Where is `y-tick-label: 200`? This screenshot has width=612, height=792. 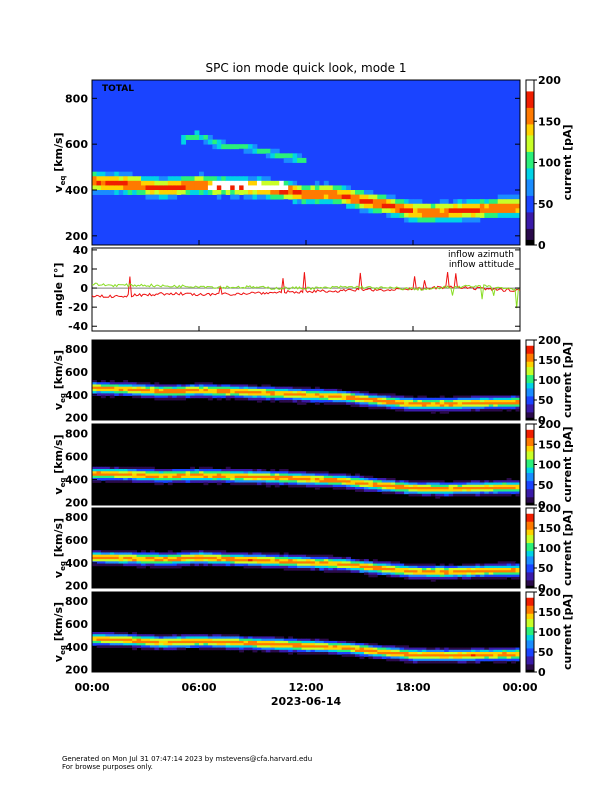
y-tick-label: 200 is located at coordinates (76, 418).